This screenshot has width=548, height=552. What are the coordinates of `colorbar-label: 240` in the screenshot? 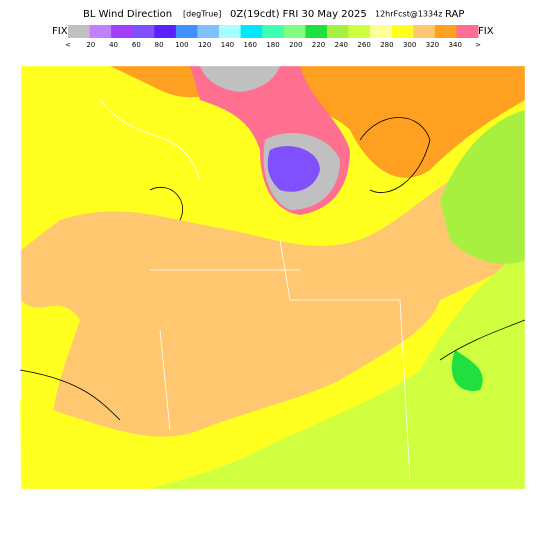 It's located at (341, 45).